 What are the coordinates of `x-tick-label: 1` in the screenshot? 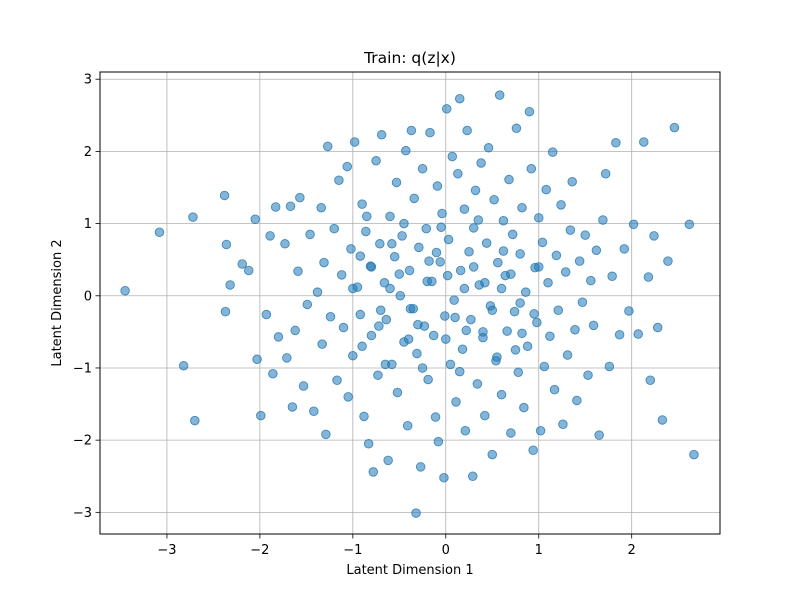 It's located at (539, 550).